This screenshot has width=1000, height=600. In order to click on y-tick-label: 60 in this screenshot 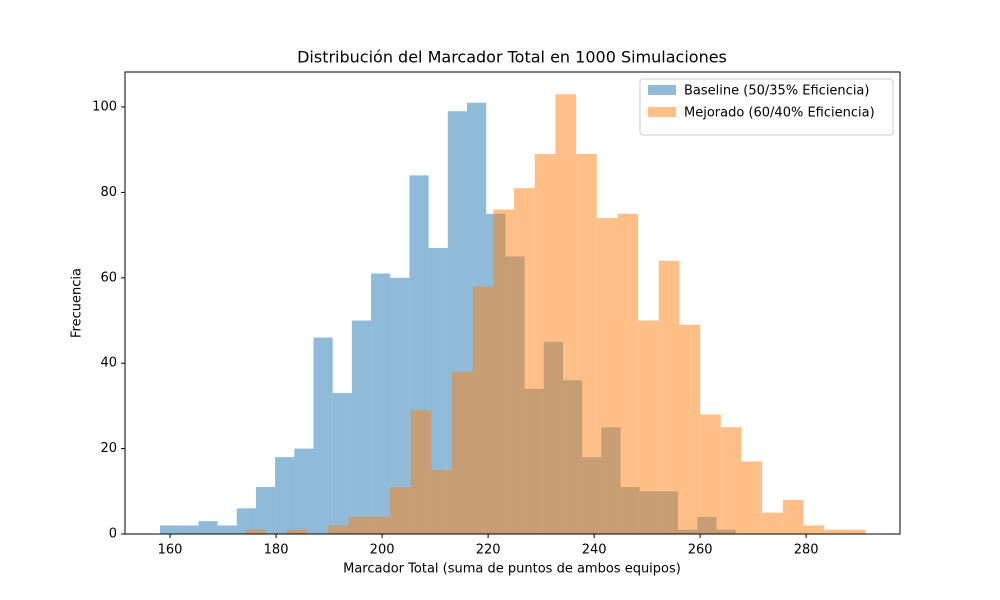, I will do `click(108, 277)`.